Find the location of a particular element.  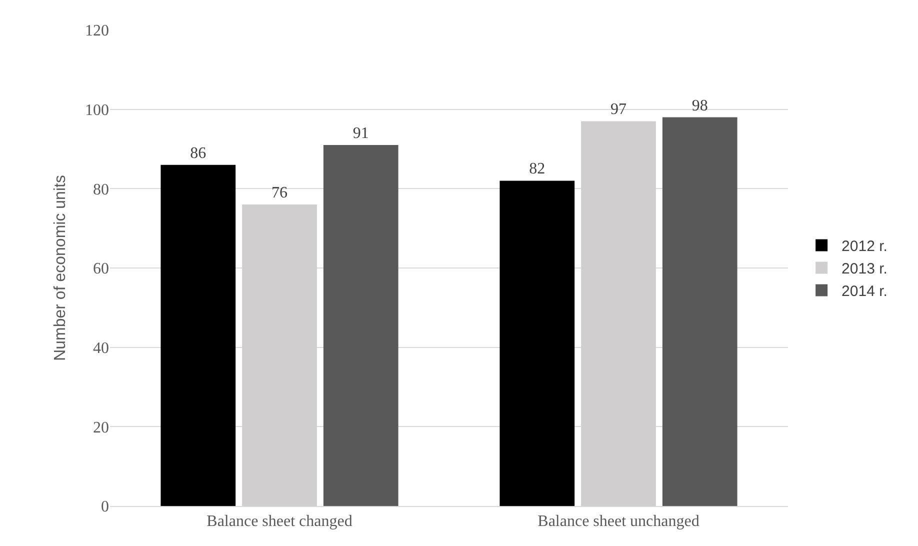

y-tick-label: 60 is located at coordinates (101, 269).